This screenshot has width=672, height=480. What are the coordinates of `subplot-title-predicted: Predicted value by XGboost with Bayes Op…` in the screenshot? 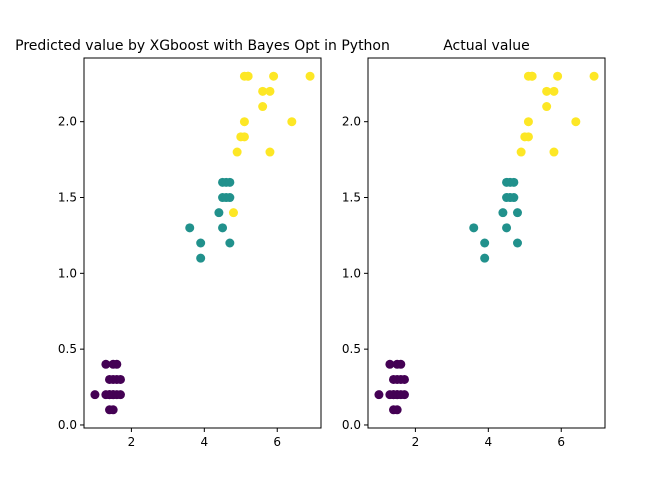 It's located at (202, 46).